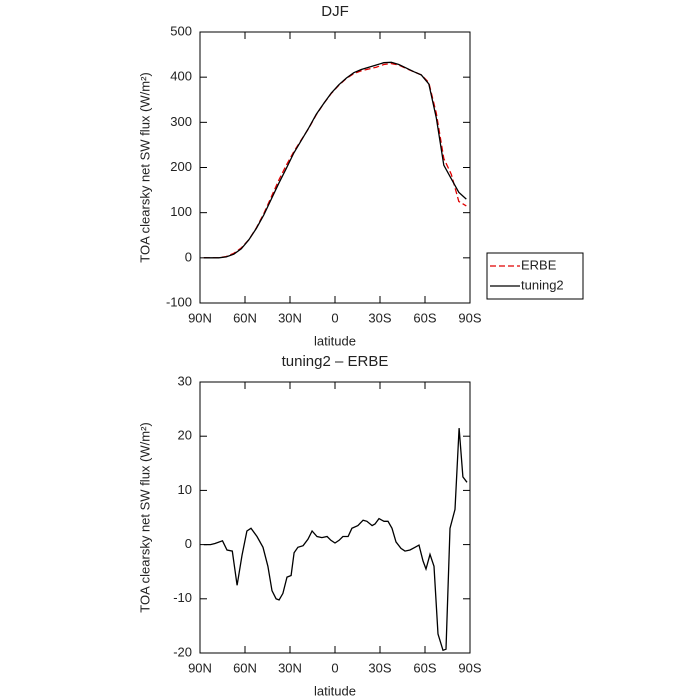 The height and width of the screenshot is (700, 700). What do you see at coordinates (542, 284) in the screenshot?
I see `legend-label: tuning2` at bounding box center [542, 284].